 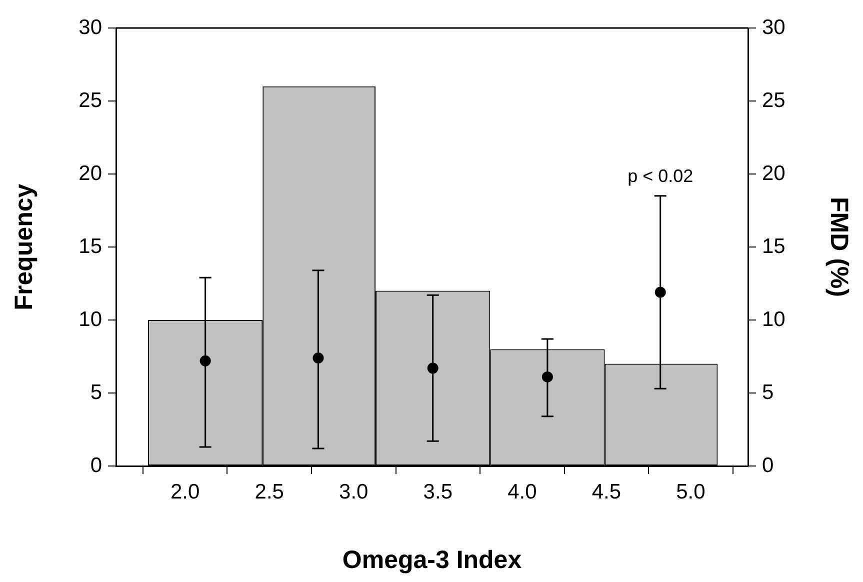 What do you see at coordinates (774, 246) in the screenshot?
I see `y2-tick-label: 15` at bounding box center [774, 246].